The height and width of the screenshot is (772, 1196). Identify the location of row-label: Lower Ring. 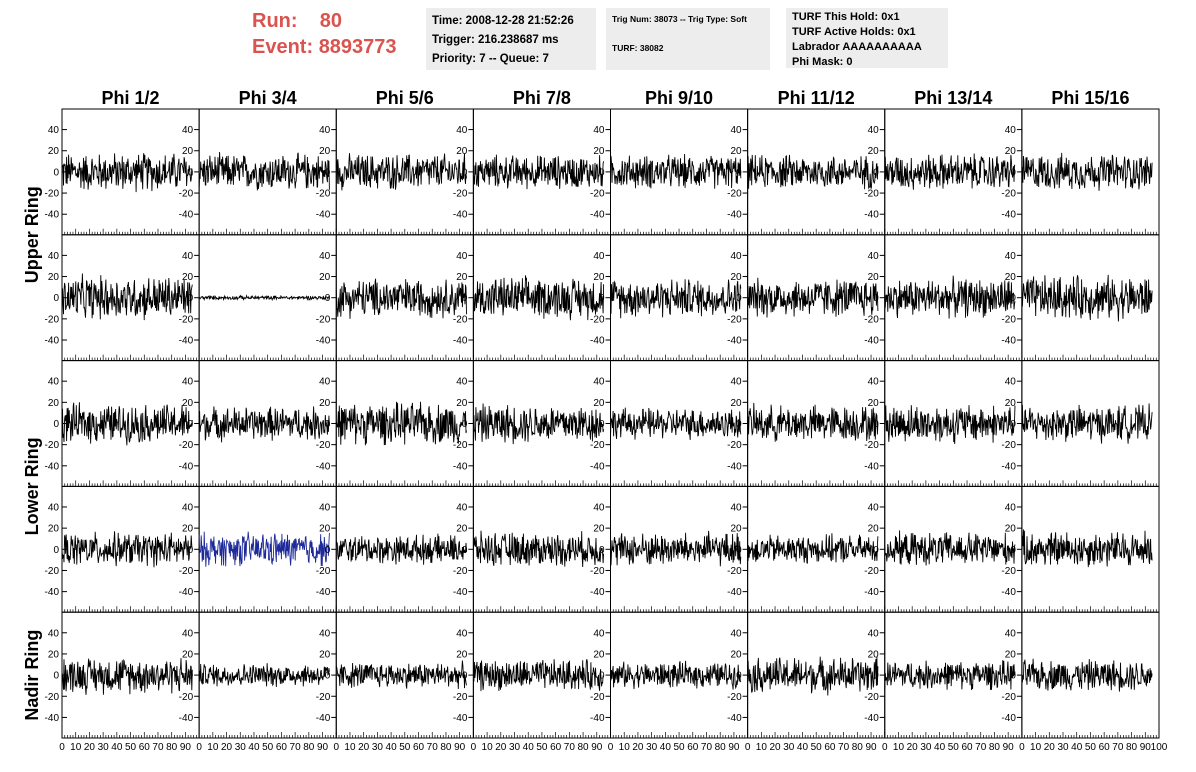
(32, 486).